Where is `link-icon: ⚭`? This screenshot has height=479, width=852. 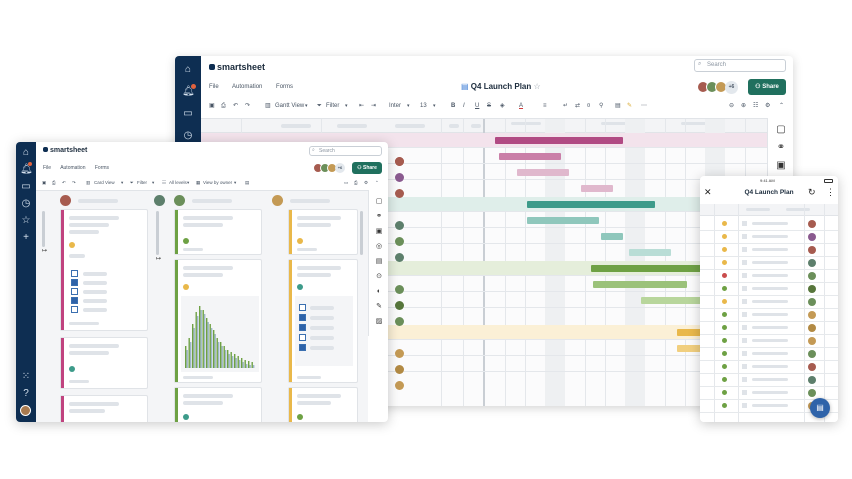 link-icon: ⚭ is located at coordinates (781, 147).